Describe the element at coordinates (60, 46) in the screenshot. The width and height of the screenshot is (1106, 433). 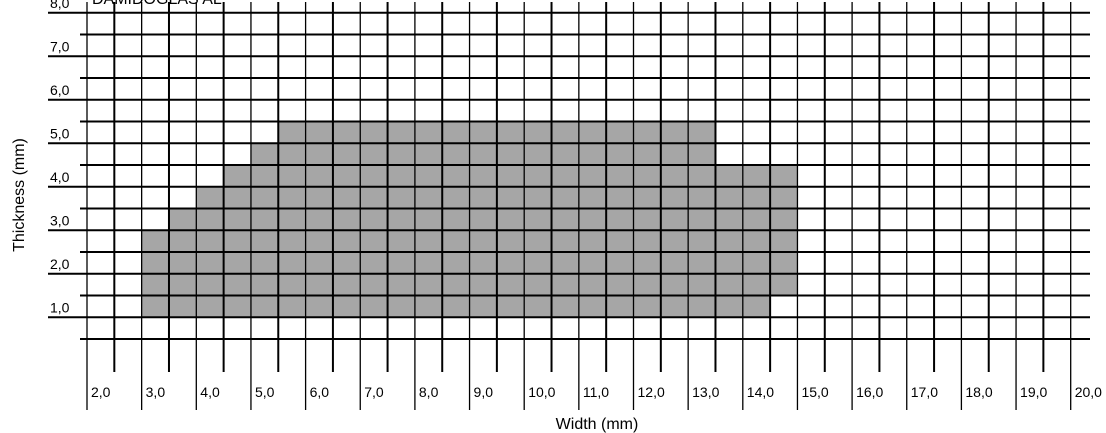
I see `y-tick-label: 7,0` at that location.